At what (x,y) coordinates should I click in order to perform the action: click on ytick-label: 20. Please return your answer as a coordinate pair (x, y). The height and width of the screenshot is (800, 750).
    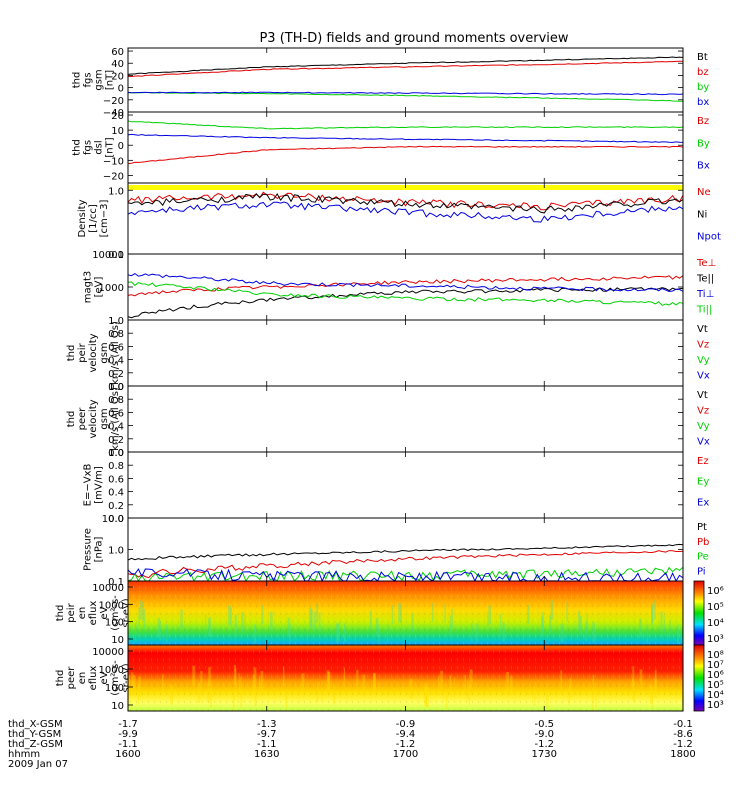
    Looking at the image, I should click on (117, 116).